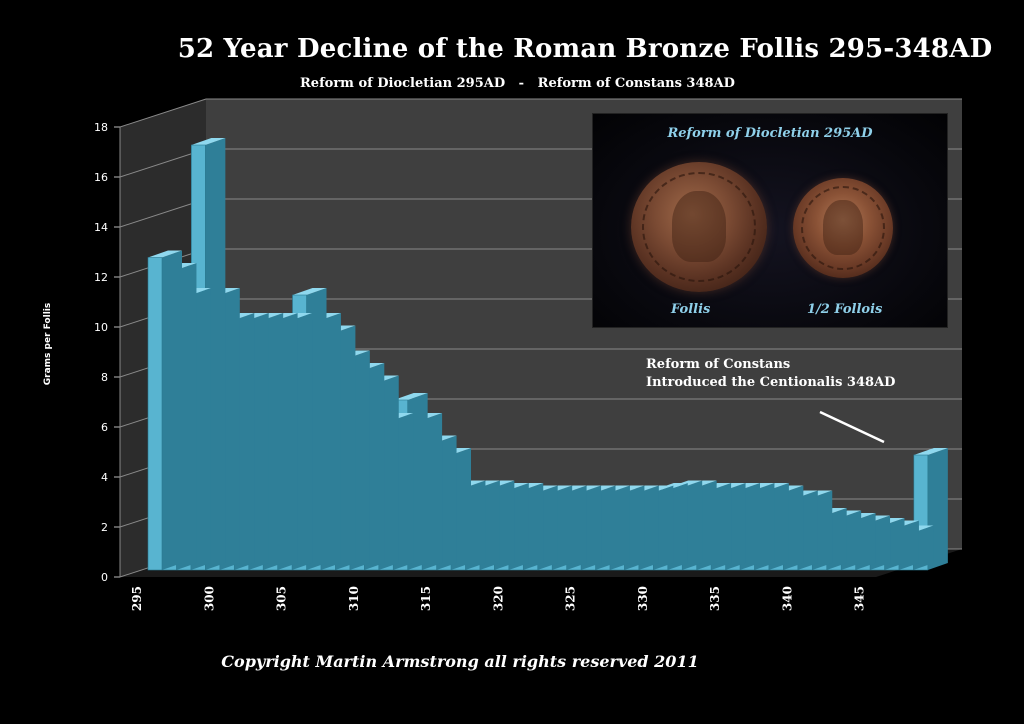 The image size is (1024, 724). Describe the element at coordinates (155, 414) in the screenshot. I see `bar-front` at that location.